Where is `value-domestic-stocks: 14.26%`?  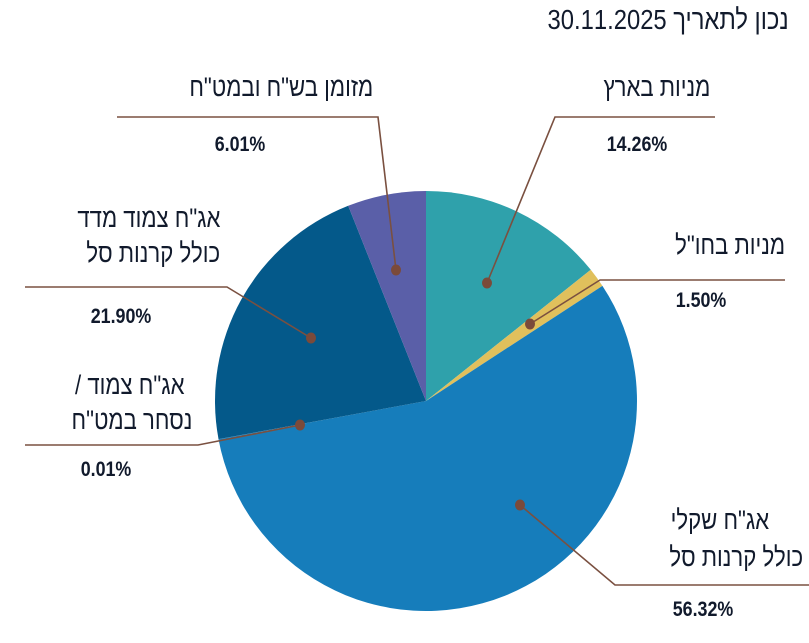
value-domestic-stocks: 14.26% is located at coordinates (637, 144).